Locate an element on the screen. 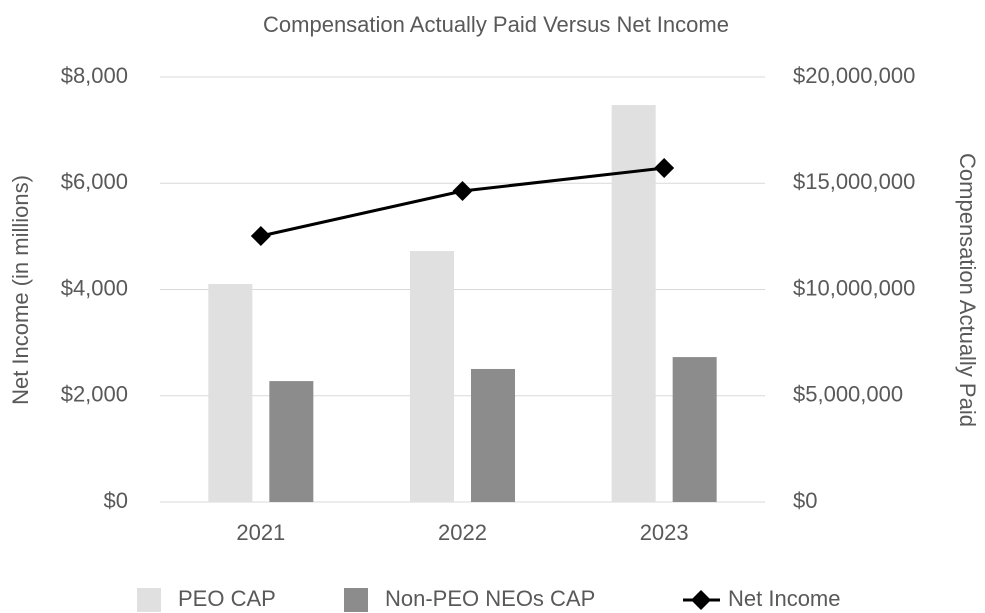 The width and height of the screenshot is (985, 613). x-tick-label: 2022 is located at coordinates (462, 532).